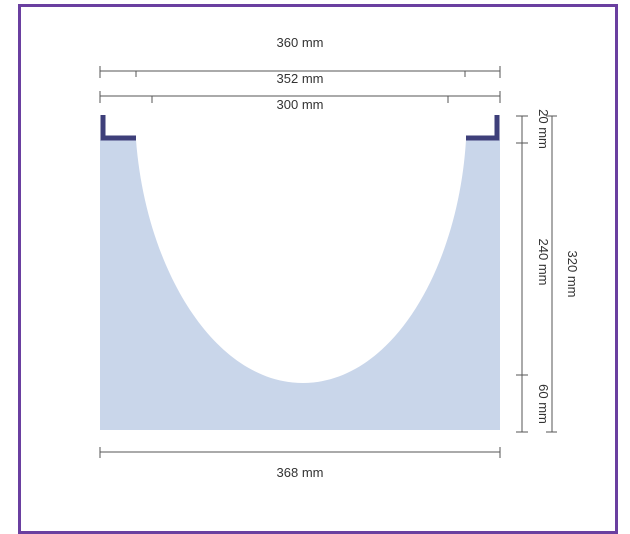  Describe the element at coordinates (300, 78) in the screenshot. I see `label-352: 352 mm` at that location.